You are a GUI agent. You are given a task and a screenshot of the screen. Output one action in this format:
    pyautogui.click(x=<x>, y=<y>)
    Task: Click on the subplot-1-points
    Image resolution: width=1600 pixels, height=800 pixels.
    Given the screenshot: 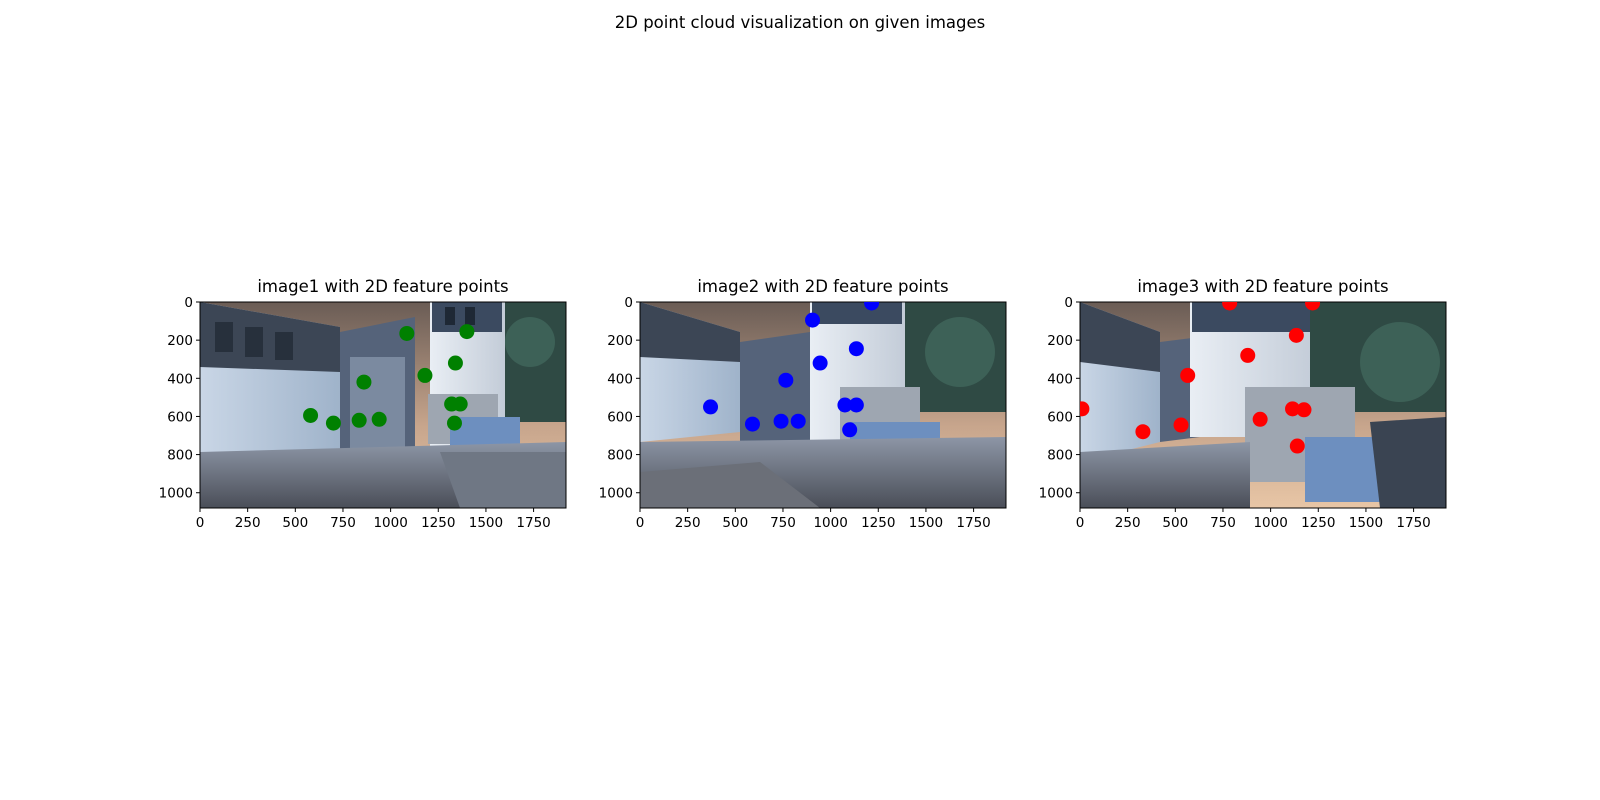 What is the action you would take?
    pyautogui.click(x=389, y=377)
    